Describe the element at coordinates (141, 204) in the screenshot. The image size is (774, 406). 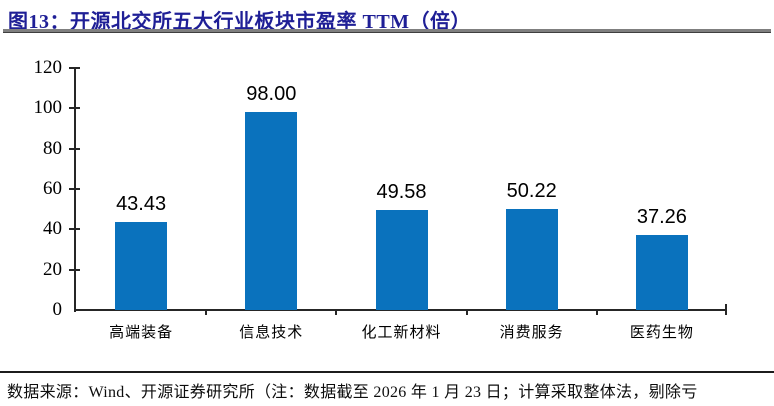
I see `bar-value-label: 43.43` at that location.